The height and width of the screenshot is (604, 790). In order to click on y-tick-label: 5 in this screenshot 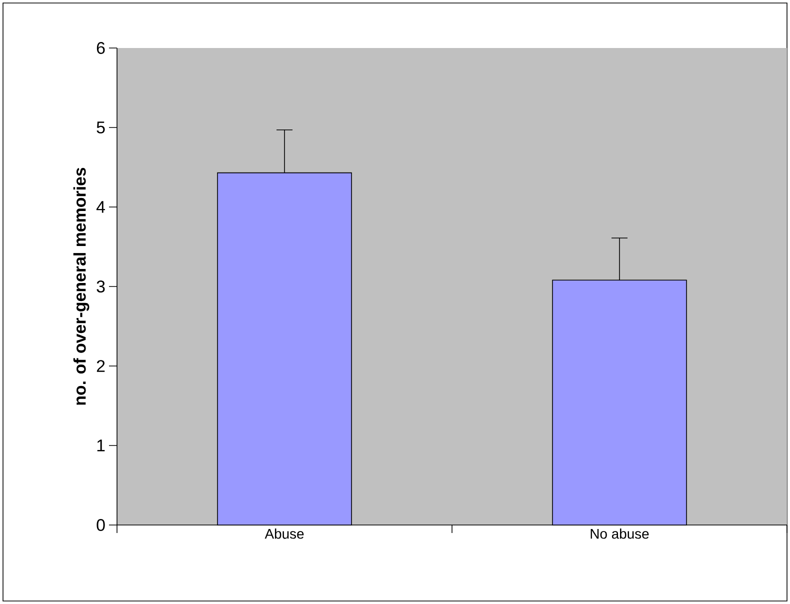, I will do `click(100, 128)`.